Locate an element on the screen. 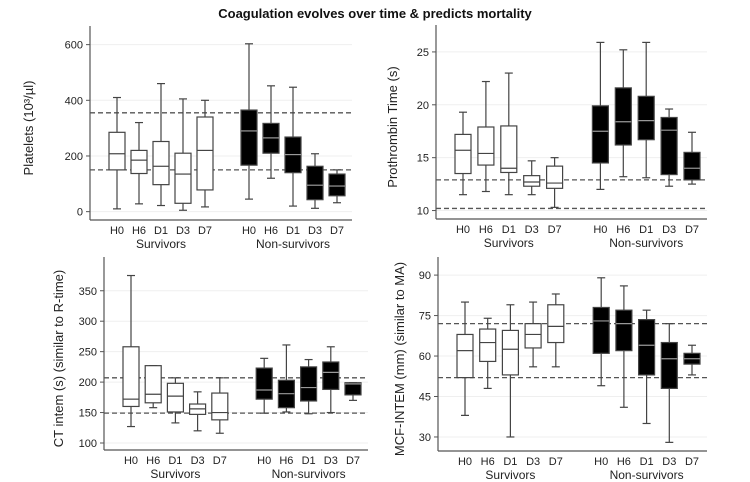 The height and width of the screenshot is (482, 750). y-tick-label: 150 is located at coordinates (88, 414).